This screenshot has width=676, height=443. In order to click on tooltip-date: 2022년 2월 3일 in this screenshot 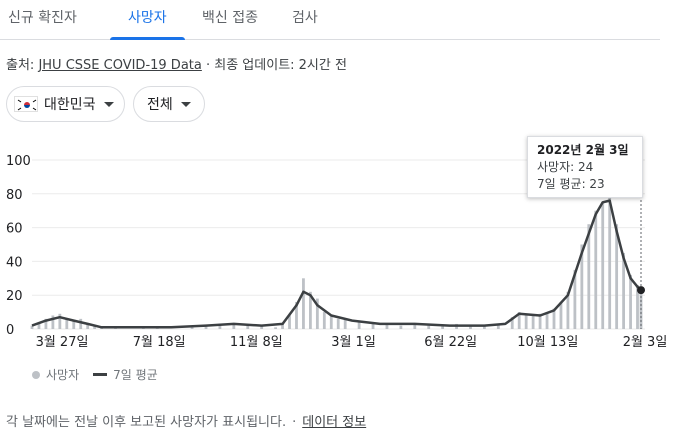, I will do `click(583, 150)`.